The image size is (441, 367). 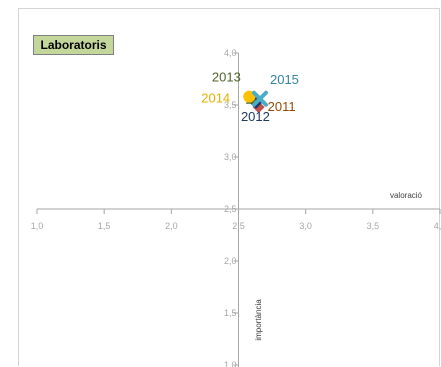 What do you see at coordinates (230, 157) in the screenshot?
I see `y-tick-label: 3,0` at bounding box center [230, 157].